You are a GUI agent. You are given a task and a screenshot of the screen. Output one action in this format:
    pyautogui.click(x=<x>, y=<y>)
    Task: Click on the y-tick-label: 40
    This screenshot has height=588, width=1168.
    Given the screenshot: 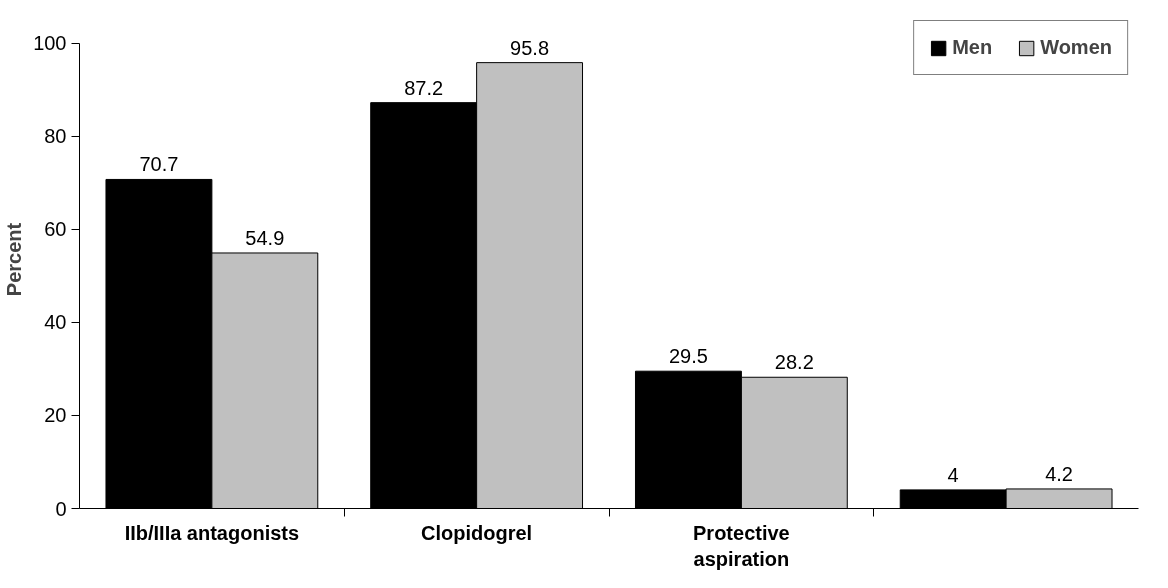 What is the action you would take?
    pyautogui.click(x=55, y=322)
    